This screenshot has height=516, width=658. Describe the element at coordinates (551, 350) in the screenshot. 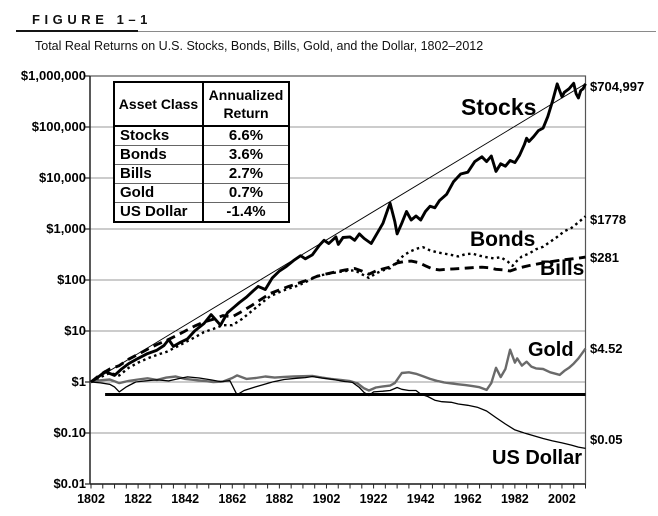

I see `gold-series-label: Gold` at that location.